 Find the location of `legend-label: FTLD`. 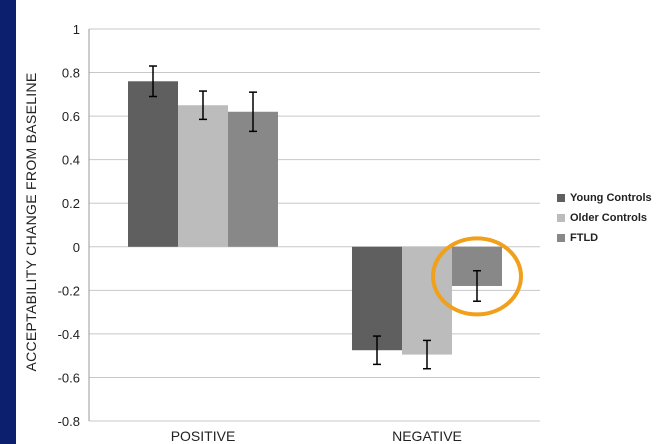

legend-label: FTLD is located at coordinates (584, 238).